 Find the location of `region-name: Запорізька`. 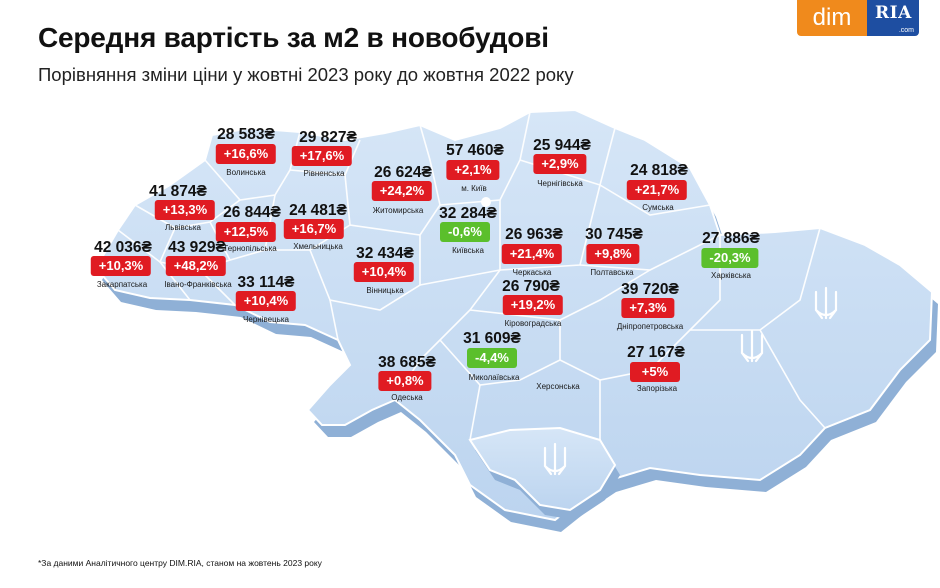

region-name: Запорізька is located at coordinates (657, 388).